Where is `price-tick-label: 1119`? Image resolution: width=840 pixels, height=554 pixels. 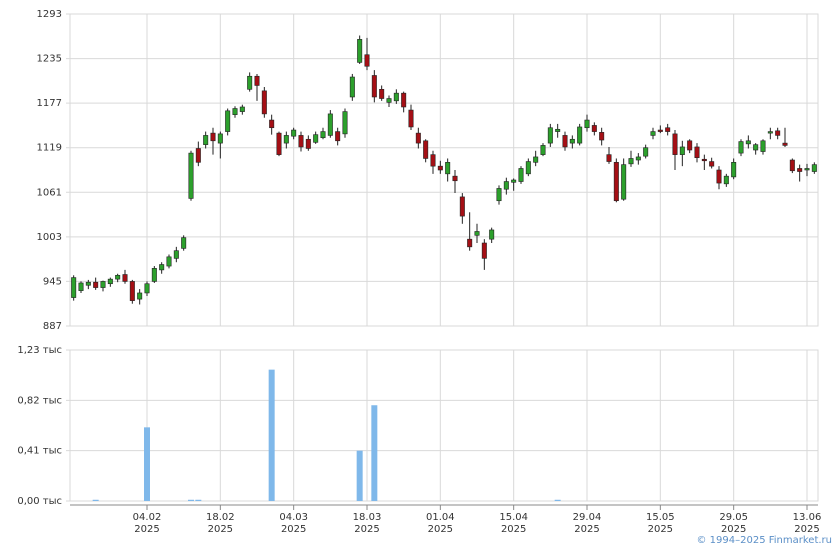 price-tick-label: 1119 is located at coordinates (49, 148).